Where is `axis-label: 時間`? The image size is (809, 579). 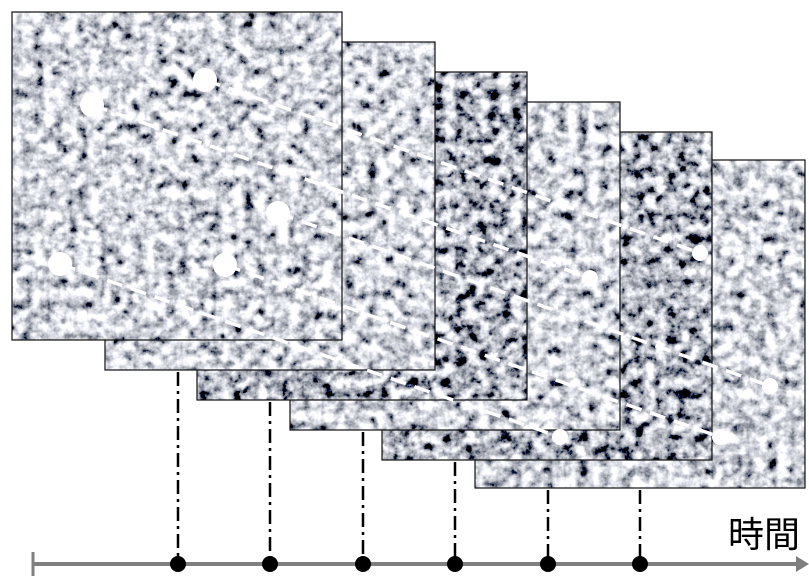 axis-label: 時間 is located at coordinates (764, 535).